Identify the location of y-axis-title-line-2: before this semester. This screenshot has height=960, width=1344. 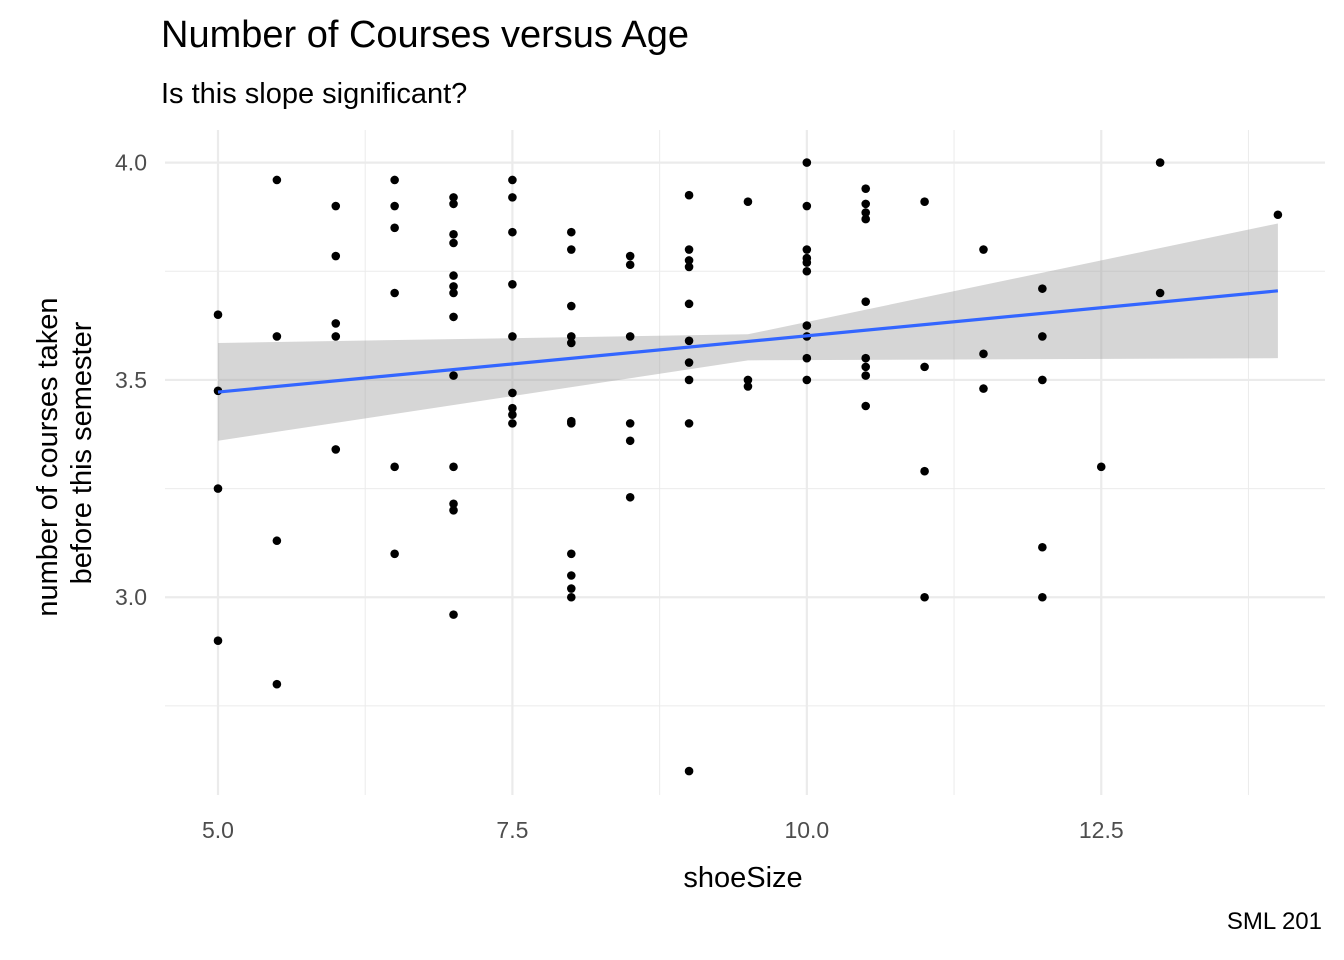
(82, 452).